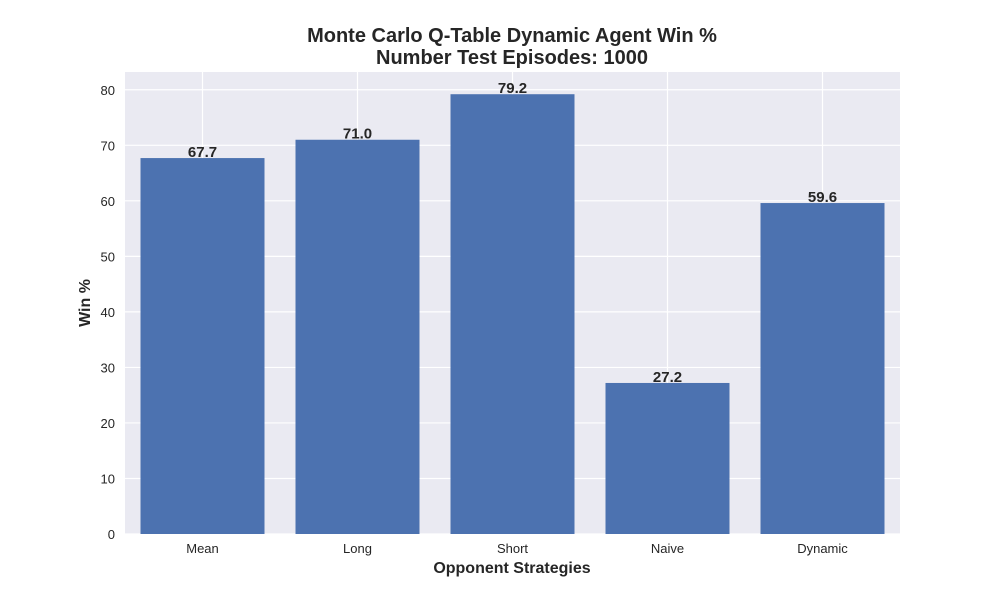 The height and width of the screenshot is (600, 1000). What do you see at coordinates (108, 90) in the screenshot?
I see `y-tick-label: 80` at bounding box center [108, 90].